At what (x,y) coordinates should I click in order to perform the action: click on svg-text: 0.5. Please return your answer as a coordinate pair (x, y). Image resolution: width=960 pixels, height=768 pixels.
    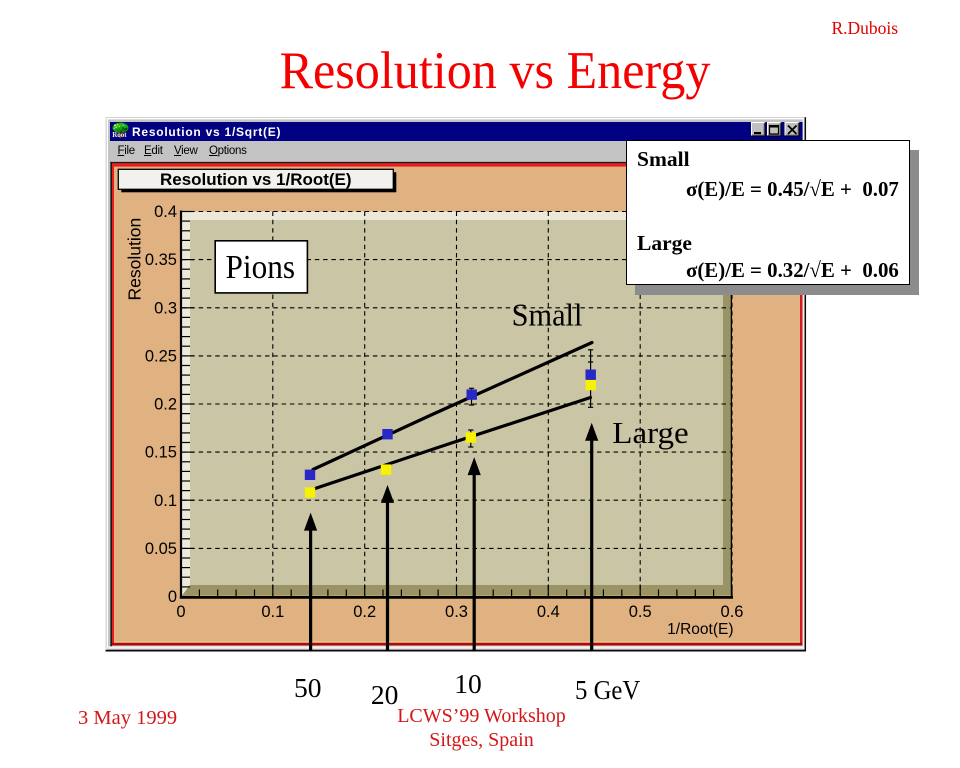
    Looking at the image, I should click on (640, 612).